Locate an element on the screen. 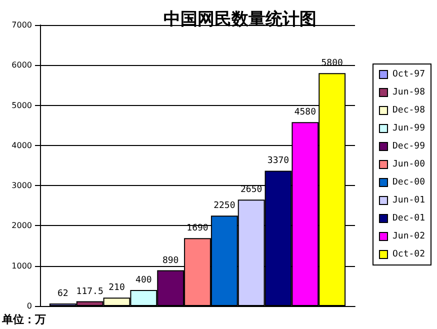 The width and height of the screenshot is (437, 329). legend-label: Jun-00 is located at coordinates (409, 165).